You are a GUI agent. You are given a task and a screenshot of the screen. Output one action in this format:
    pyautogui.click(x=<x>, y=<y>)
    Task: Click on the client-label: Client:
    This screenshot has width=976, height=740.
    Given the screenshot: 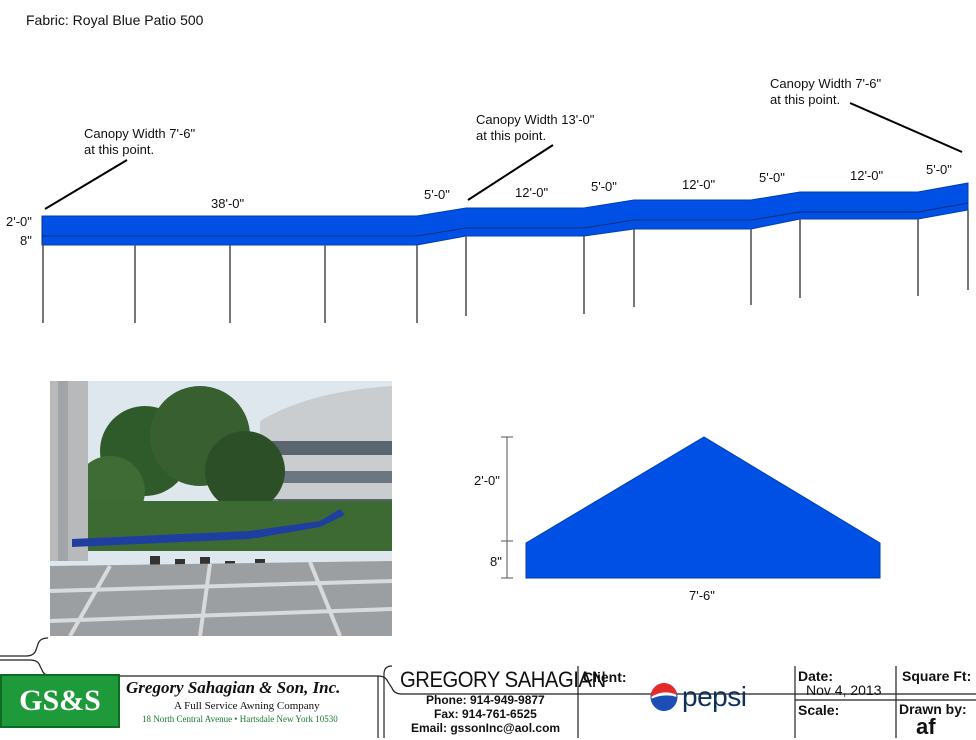 What is the action you would take?
    pyautogui.click(x=605, y=677)
    